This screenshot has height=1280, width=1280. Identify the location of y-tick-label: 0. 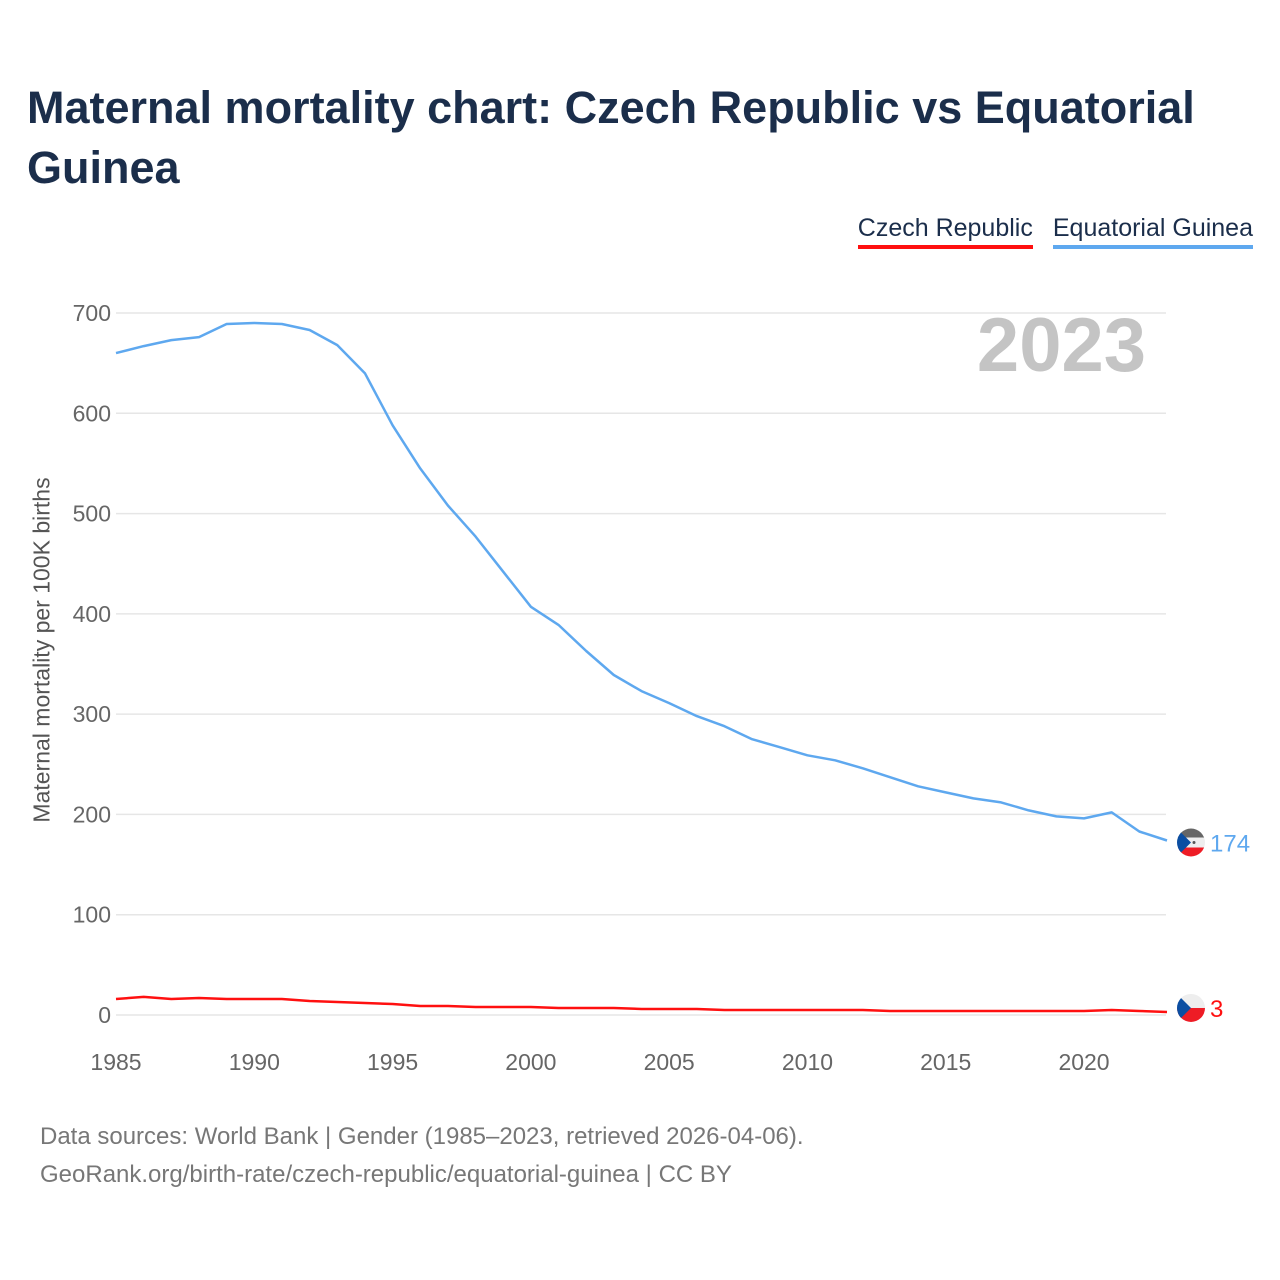
(104, 1015).